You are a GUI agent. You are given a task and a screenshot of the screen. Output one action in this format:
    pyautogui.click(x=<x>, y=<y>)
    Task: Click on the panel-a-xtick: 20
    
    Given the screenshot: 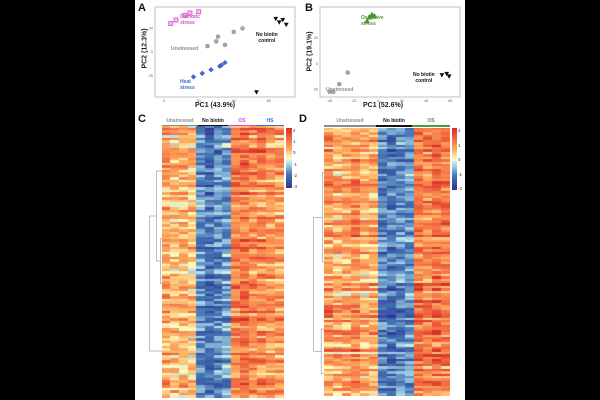 What is the action you would take?
    pyautogui.click(x=199, y=101)
    